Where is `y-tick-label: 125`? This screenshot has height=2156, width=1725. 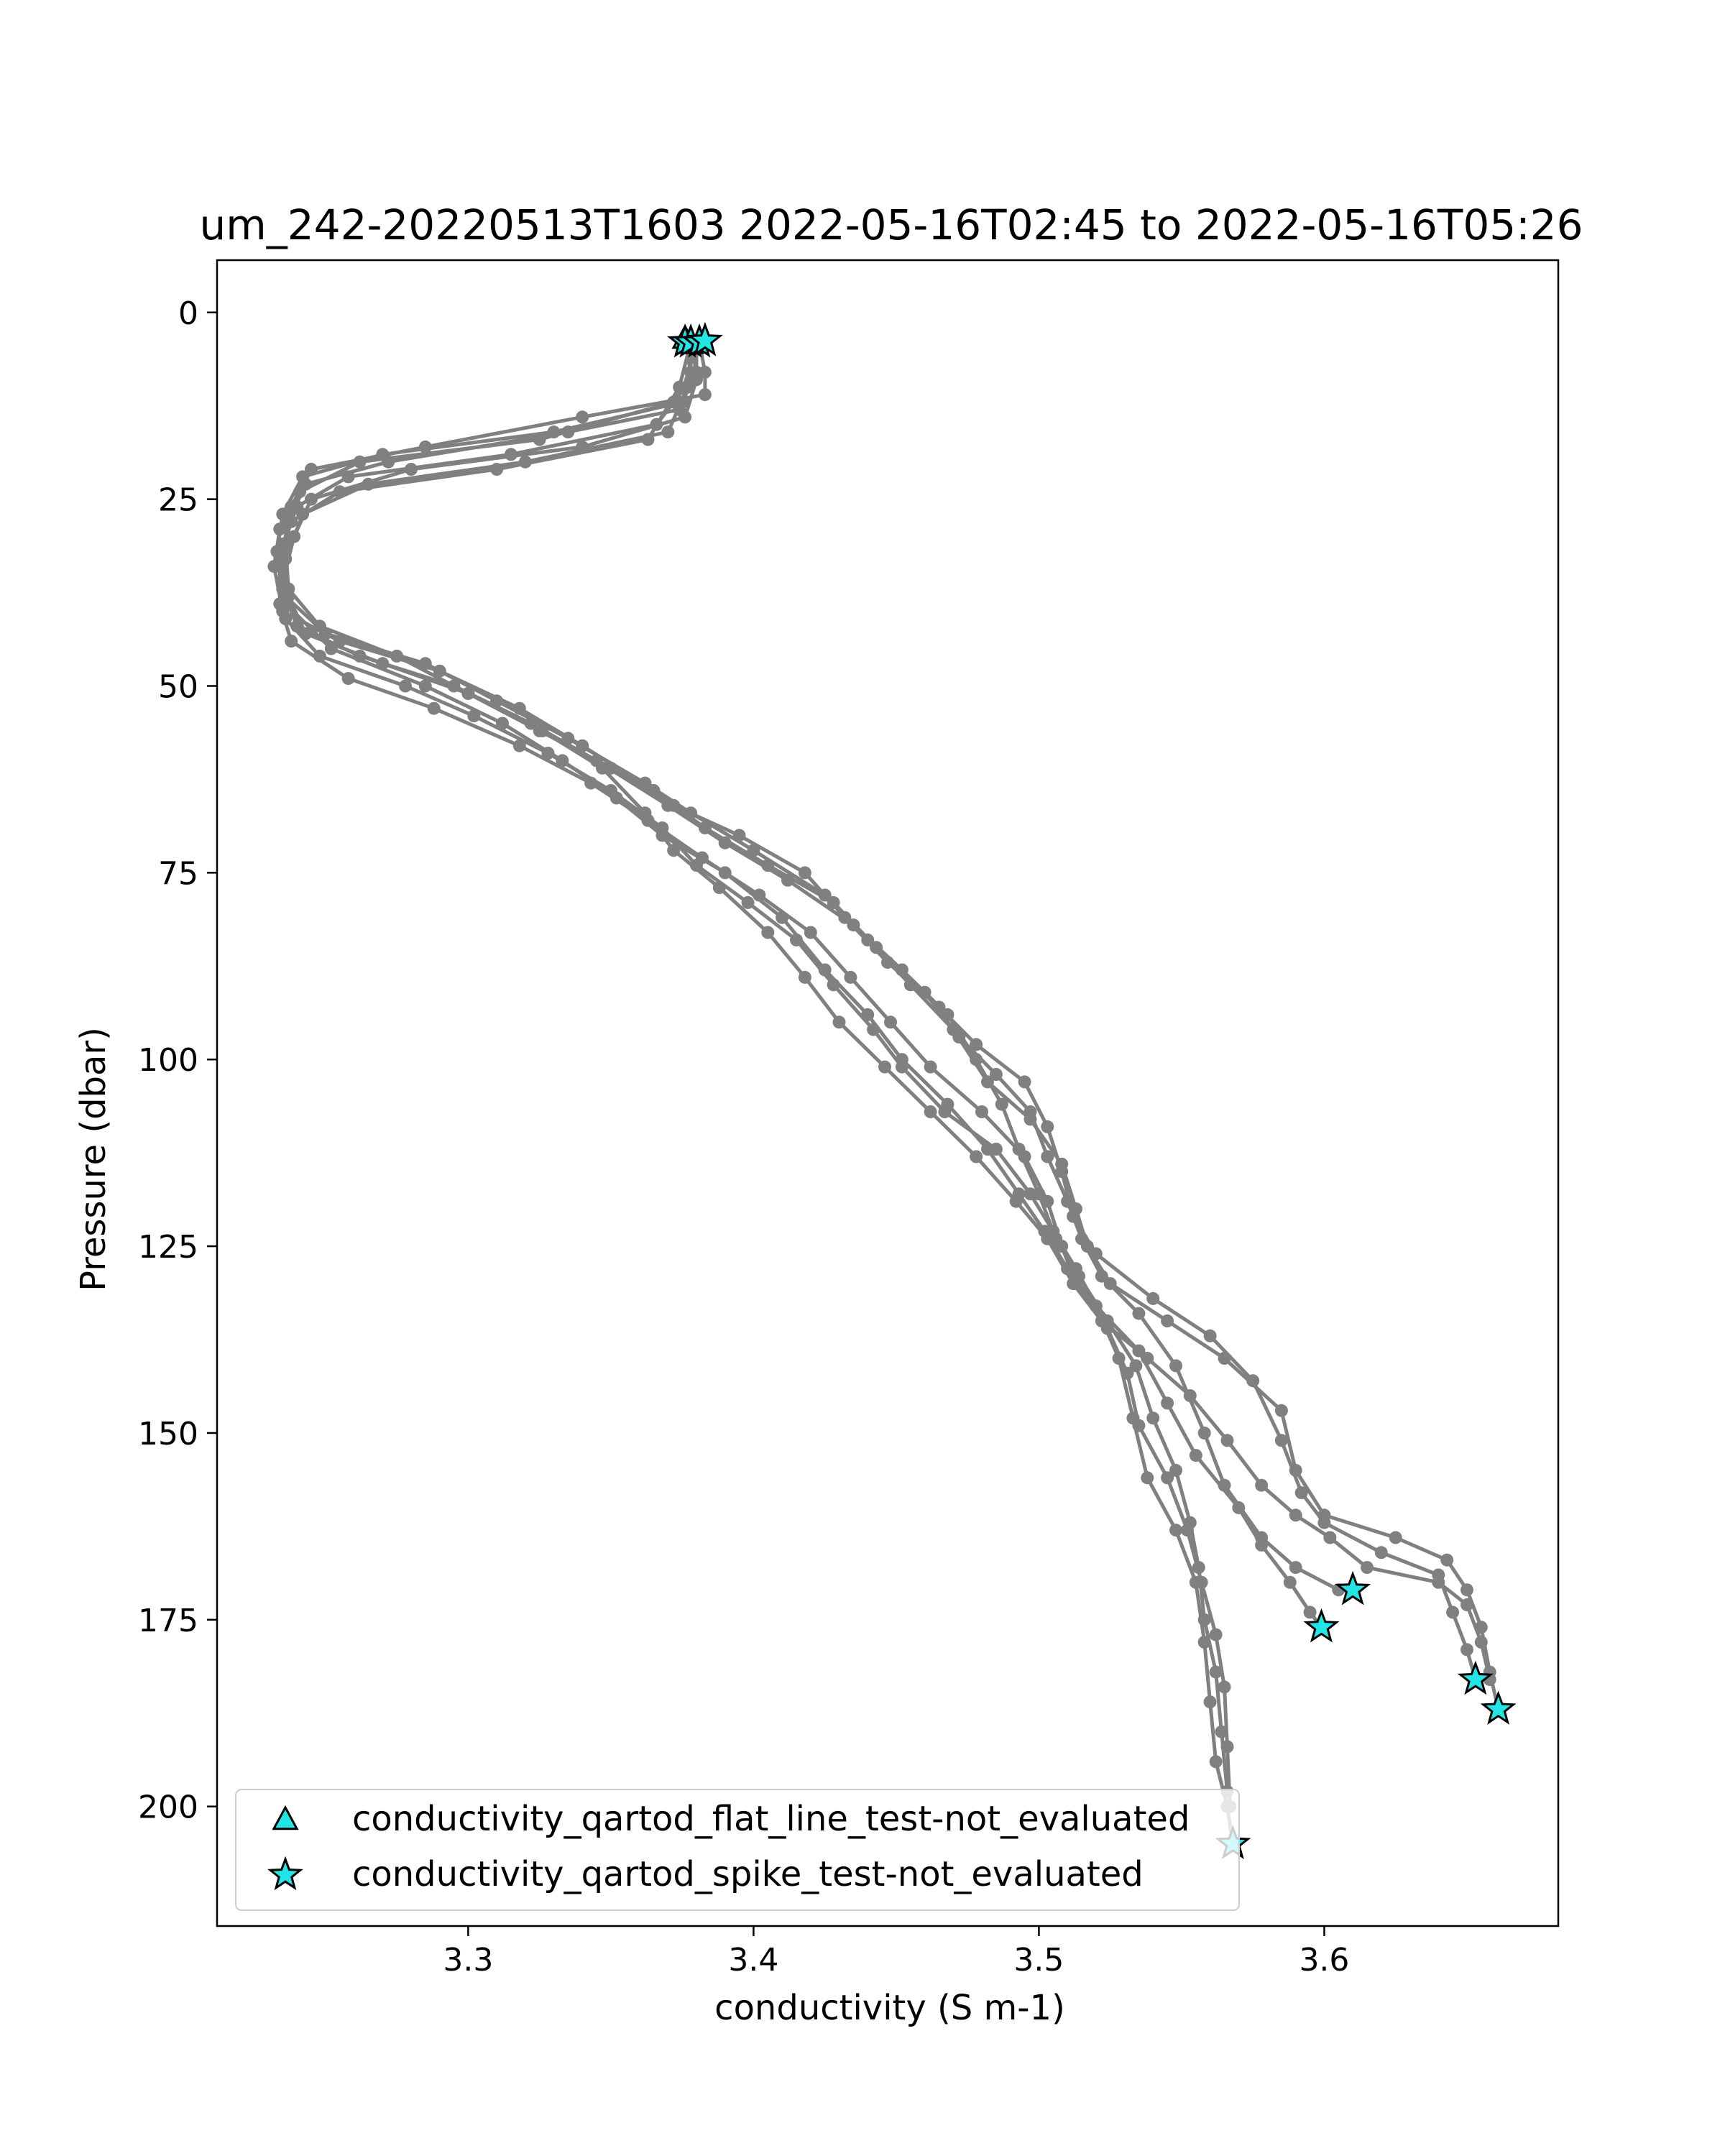 y-tick-label: 125 is located at coordinates (168, 1247).